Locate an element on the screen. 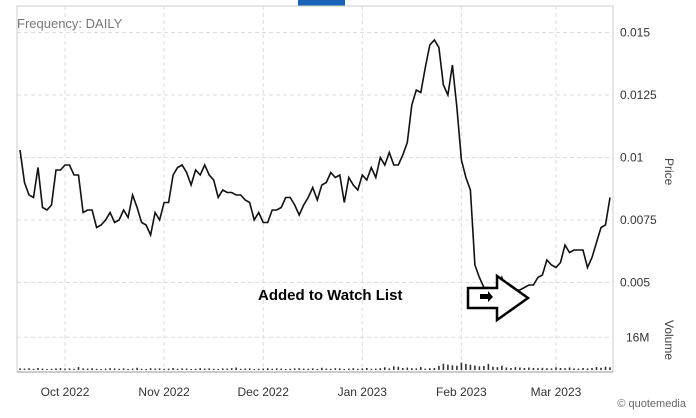 Image resolution: width=696 pixels, height=418 pixels. volume-axis-title: Volume is located at coordinates (669, 340).